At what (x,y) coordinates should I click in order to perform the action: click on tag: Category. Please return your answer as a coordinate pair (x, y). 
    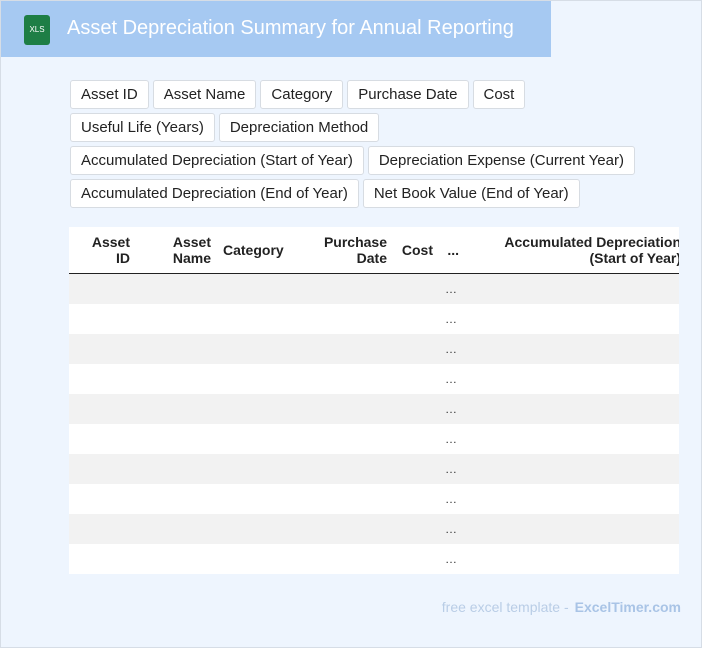
    Looking at the image, I should click on (302, 94).